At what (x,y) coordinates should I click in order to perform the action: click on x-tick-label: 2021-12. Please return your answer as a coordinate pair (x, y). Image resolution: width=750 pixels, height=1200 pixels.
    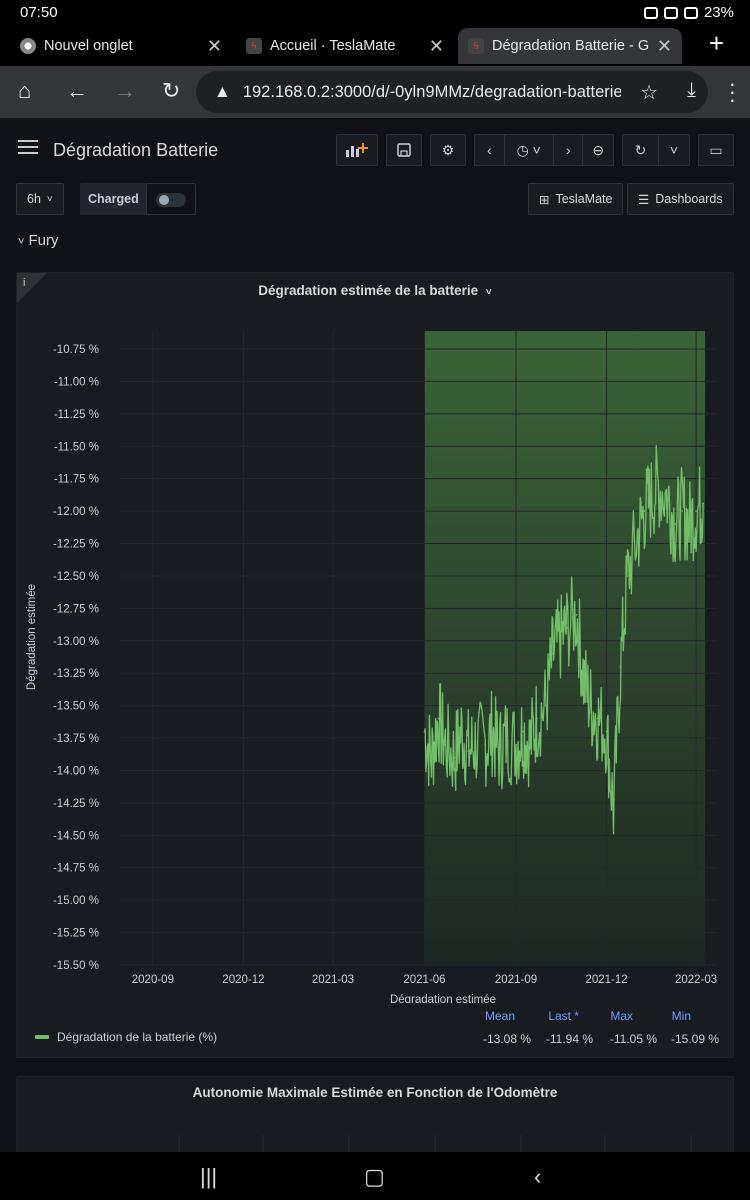
    Looking at the image, I should click on (606, 980).